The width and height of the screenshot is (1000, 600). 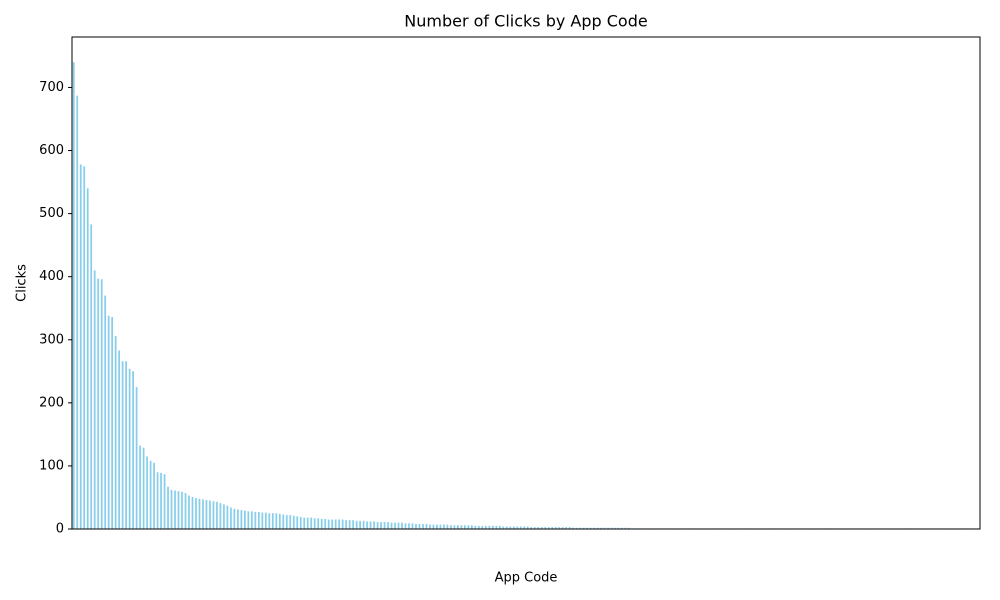 What do you see at coordinates (51, 150) in the screenshot?
I see `y-tick-label: 600` at bounding box center [51, 150].